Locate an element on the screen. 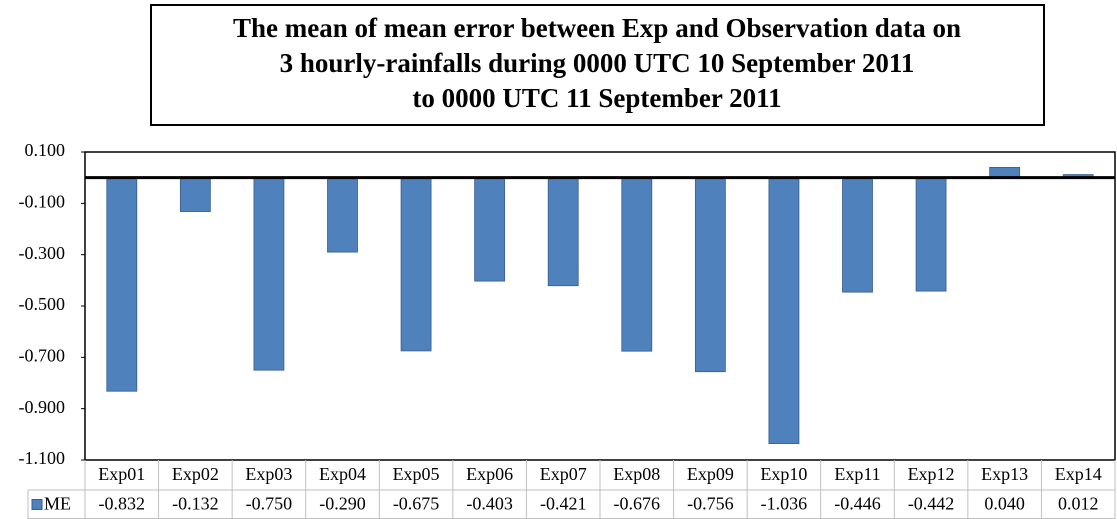 This screenshot has height=519, width=1117. x-tick-label: Exp13 is located at coordinates (1004, 474).